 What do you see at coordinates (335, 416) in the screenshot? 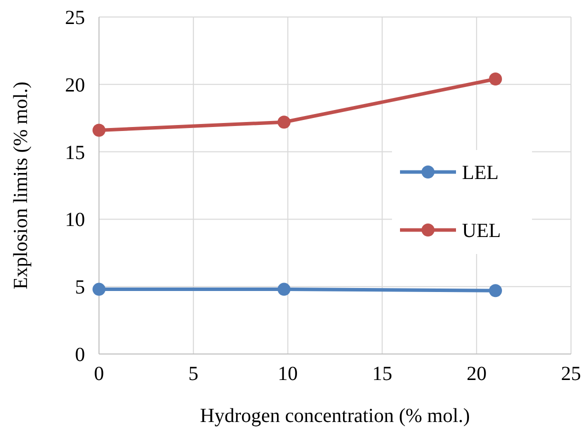
I see `x-axis-title: Hydrogen concentration (% mol.)` at bounding box center [335, 416].